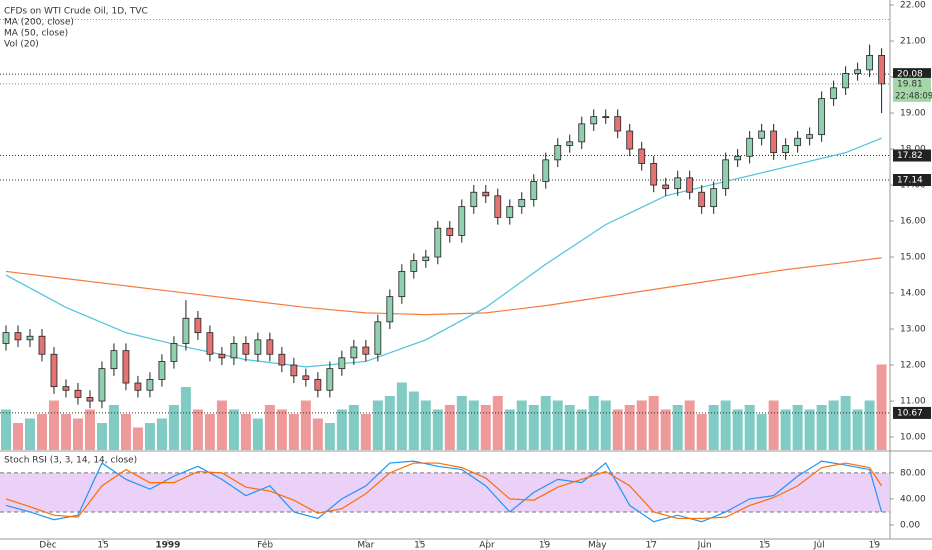 The image size is (932, 550). Describe the element at coordinates (651, 545) in the screenshot. I see `x-tick-label: 17` at that location.